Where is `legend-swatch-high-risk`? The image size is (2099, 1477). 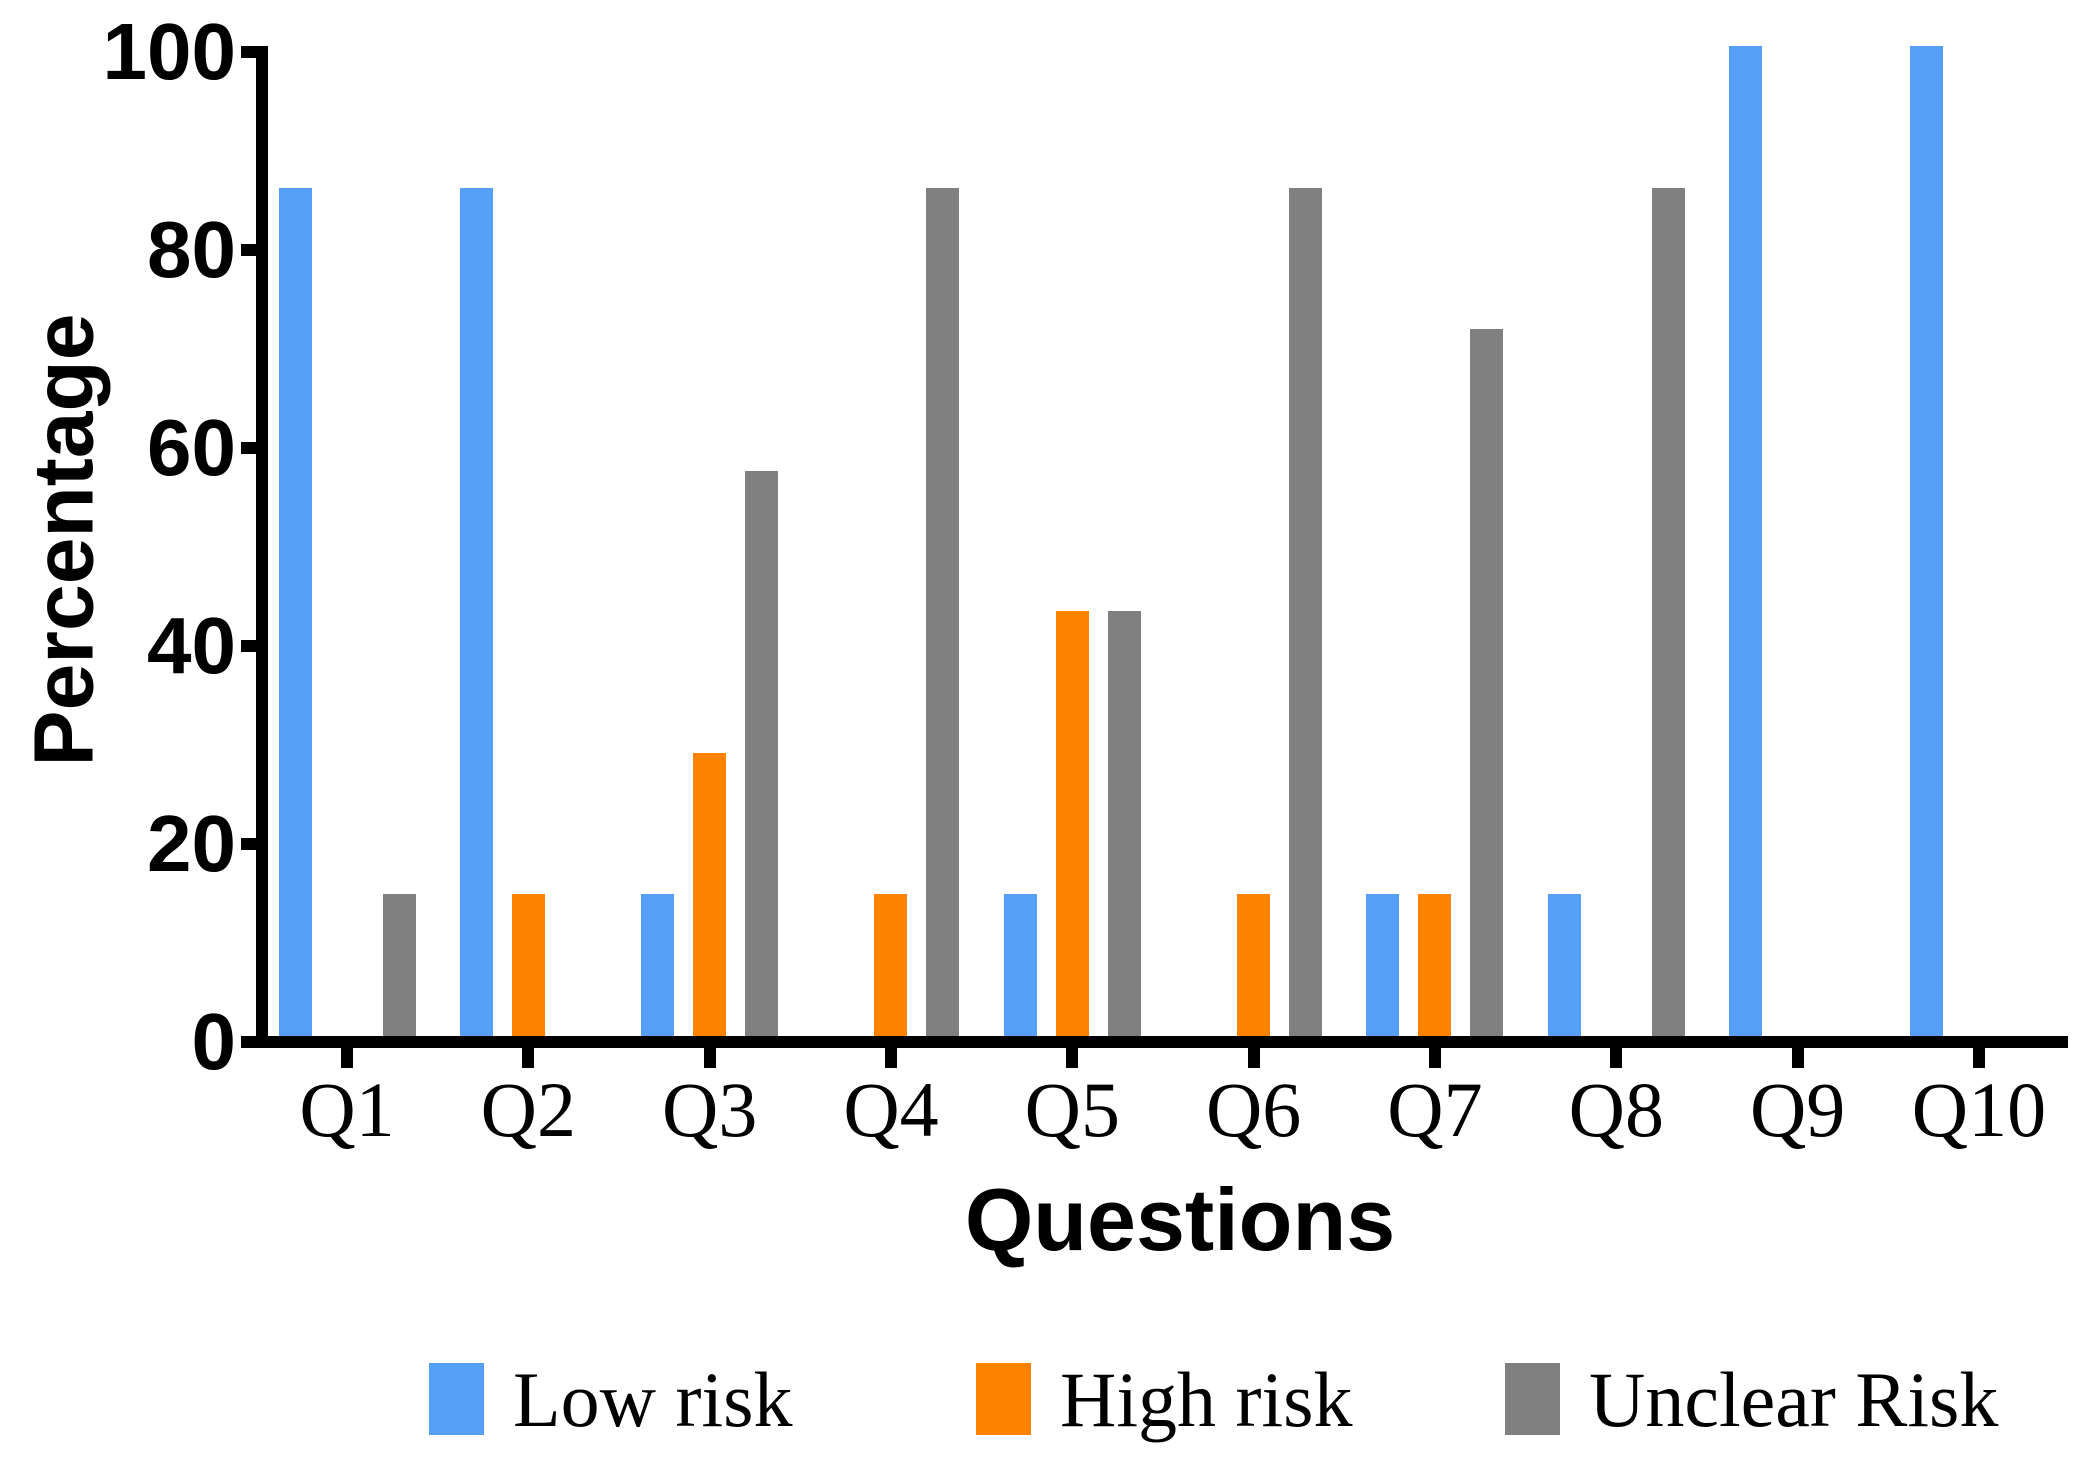
legend-swatch-high-risk is located at coordinates (1003, 1399).